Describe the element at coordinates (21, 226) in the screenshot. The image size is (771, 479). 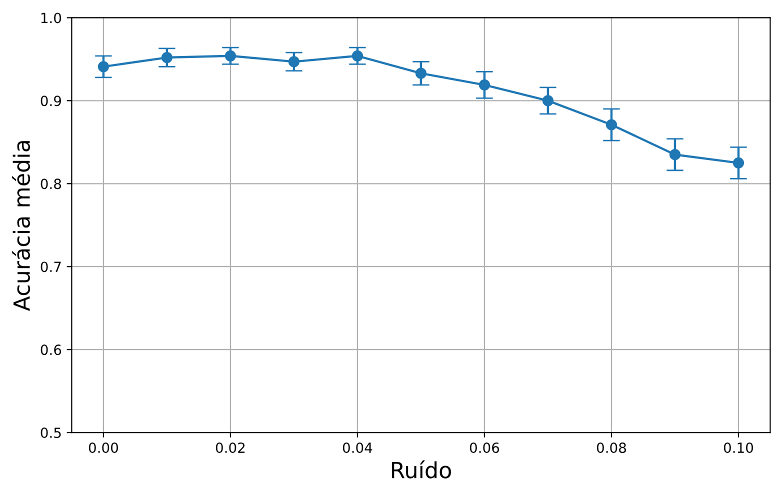
I see `y-axis-title: Acurácia média` at that location.